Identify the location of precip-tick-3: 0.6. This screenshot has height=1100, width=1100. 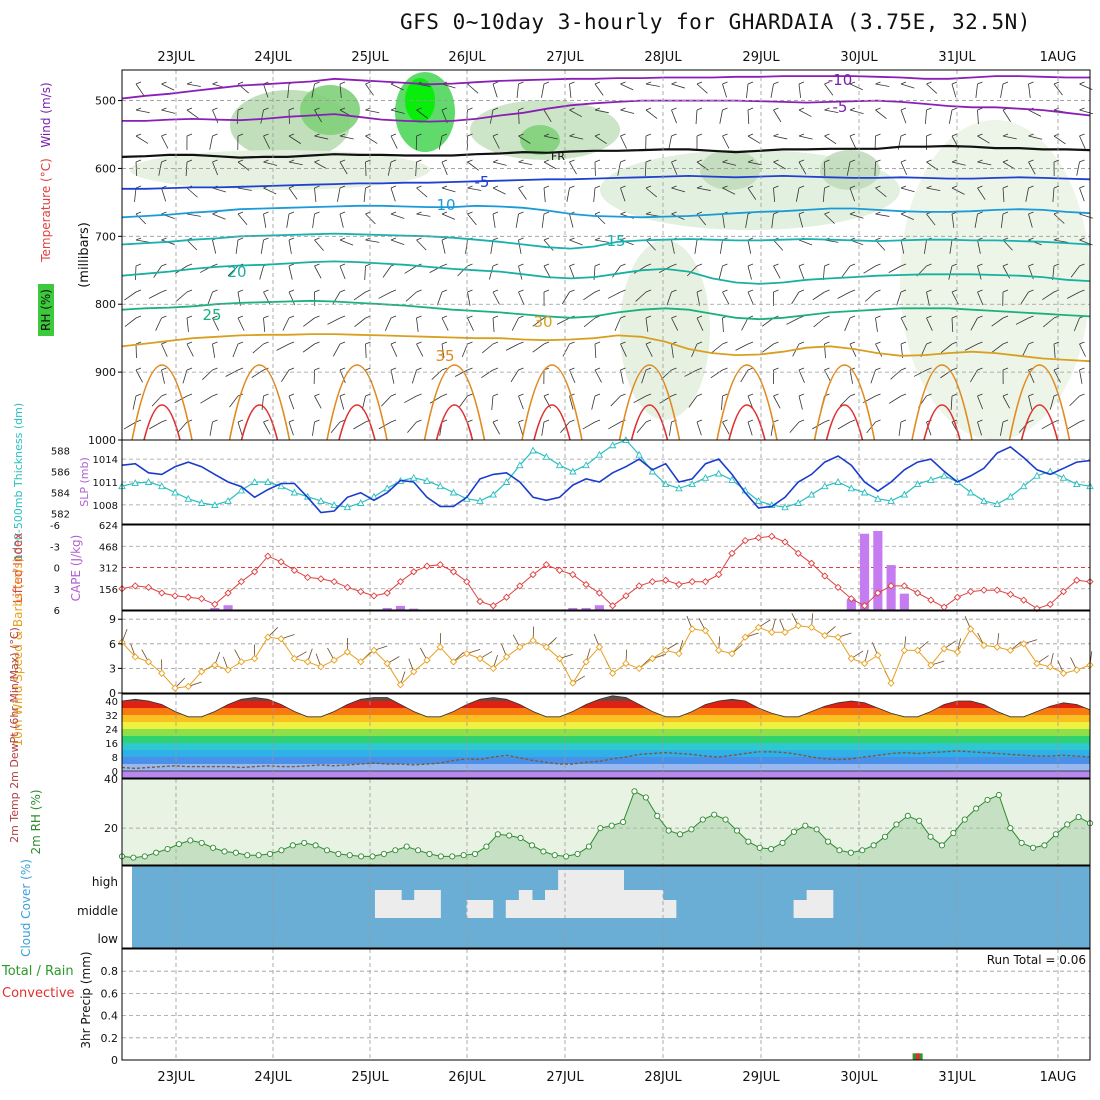
(110, 993).